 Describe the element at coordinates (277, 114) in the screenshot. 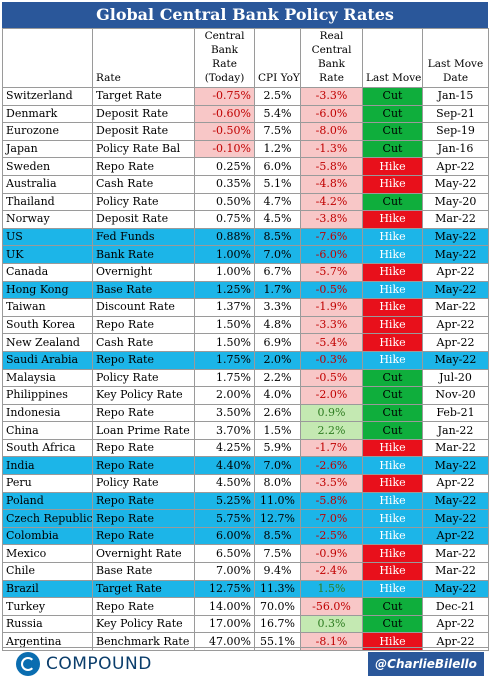

I see `cpi-cell: 5.4%` at that location.